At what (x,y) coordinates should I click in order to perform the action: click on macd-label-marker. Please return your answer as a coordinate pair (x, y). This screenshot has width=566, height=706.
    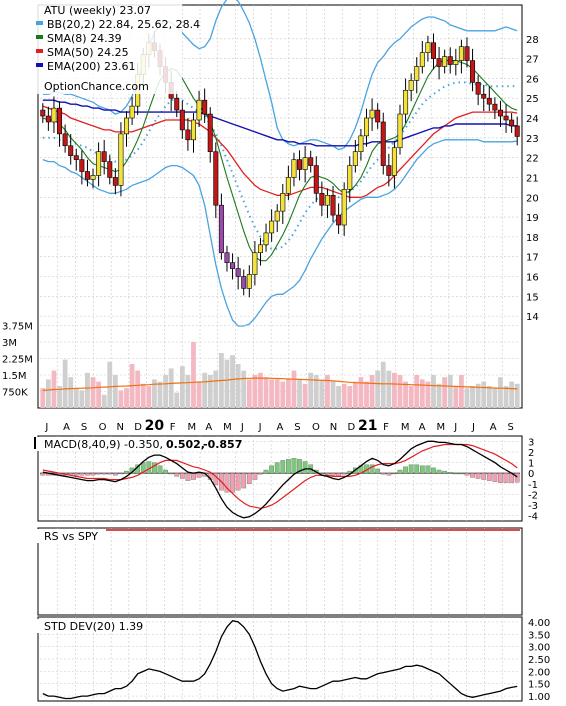
    Looking at the image, I should click on (35, 443).